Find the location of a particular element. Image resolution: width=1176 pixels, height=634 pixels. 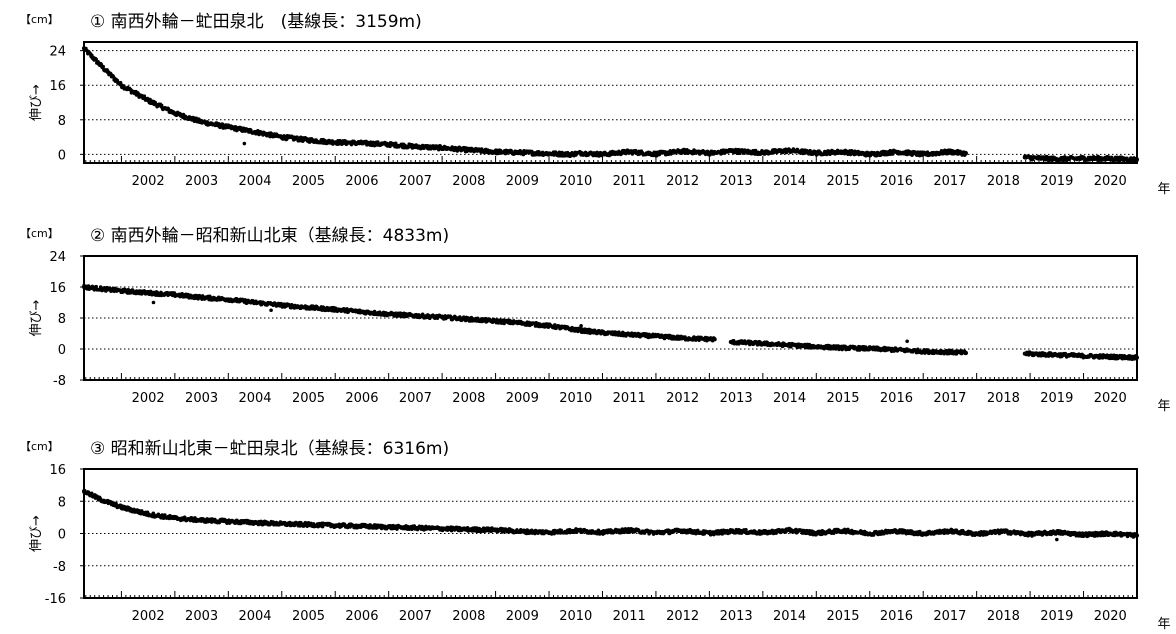

x-axis-label: 年 is located at coordinates (1163, 189).